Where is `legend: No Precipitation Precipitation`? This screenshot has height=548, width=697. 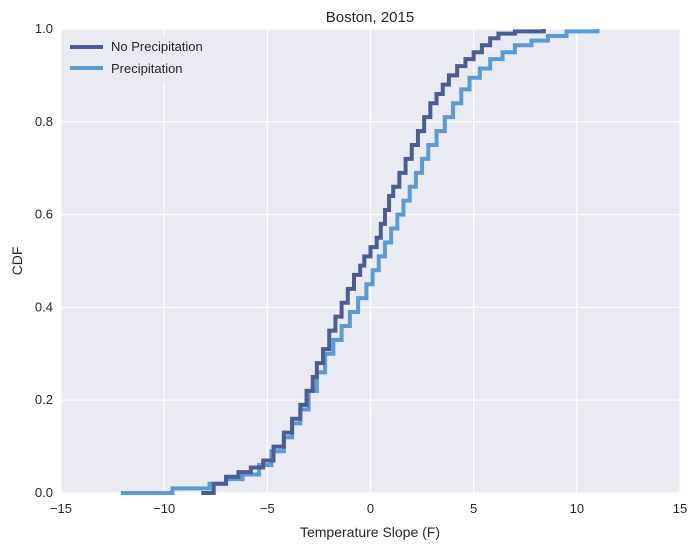 legend: No Precipitation Precipitation is located at coordinates (139, 59).